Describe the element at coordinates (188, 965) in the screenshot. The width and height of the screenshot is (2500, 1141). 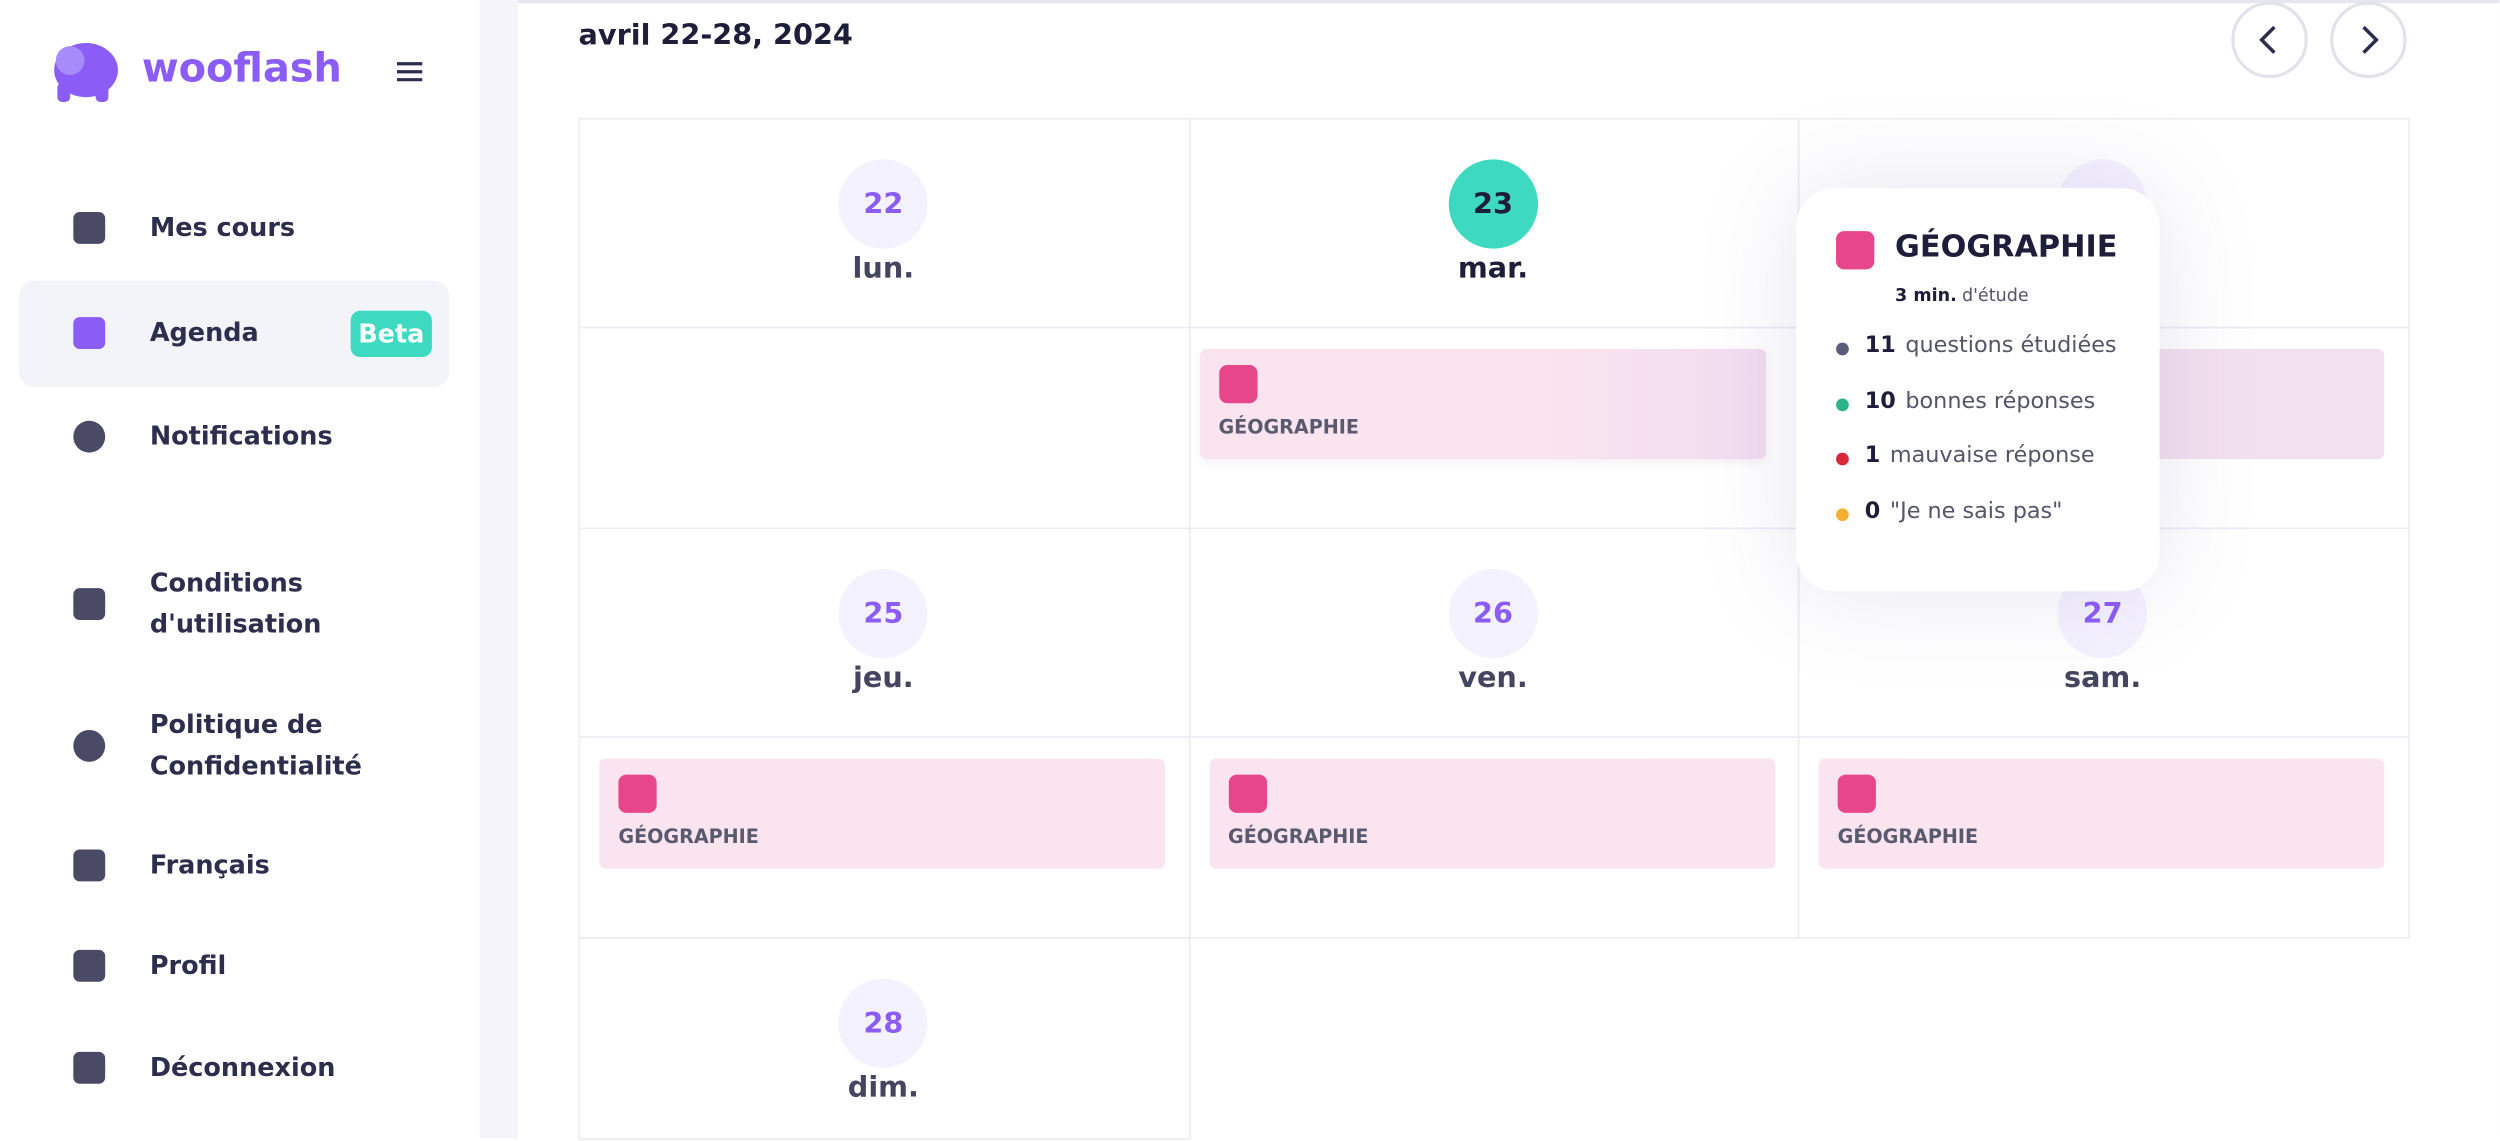
I see `nav-item: Profil` at that location.